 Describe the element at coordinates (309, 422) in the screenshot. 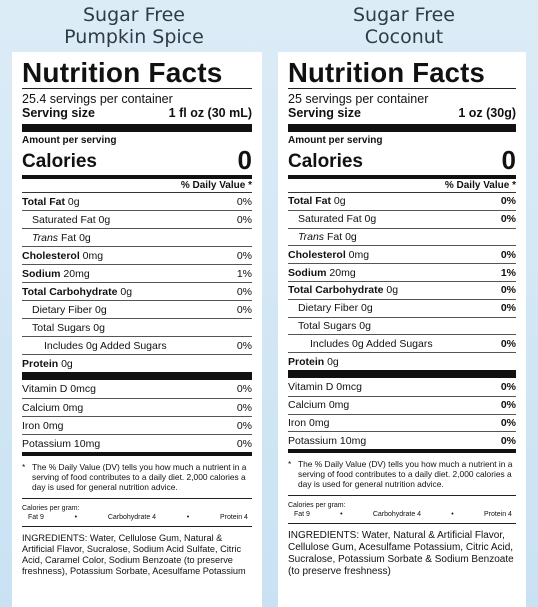

I see `vitamin-name: Iron 0mg` at that location.